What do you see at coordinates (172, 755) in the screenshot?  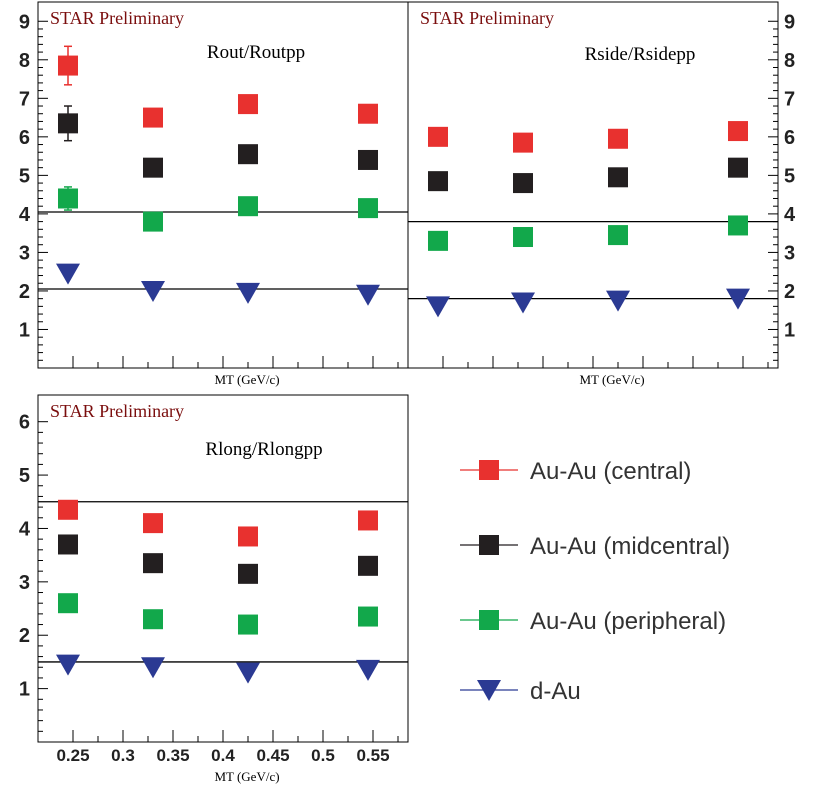 I see `x-tick-label: 0.35` at bounding box center [172, 755].